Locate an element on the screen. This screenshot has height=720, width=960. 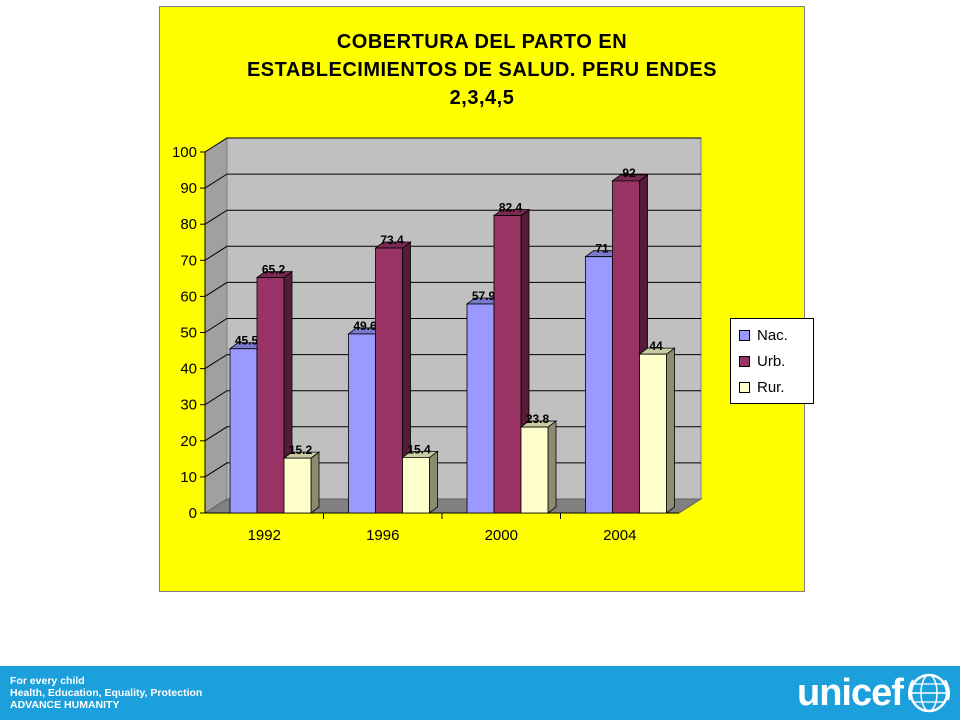
x-tick-label: 2000 is located at coordinates (501, 535).